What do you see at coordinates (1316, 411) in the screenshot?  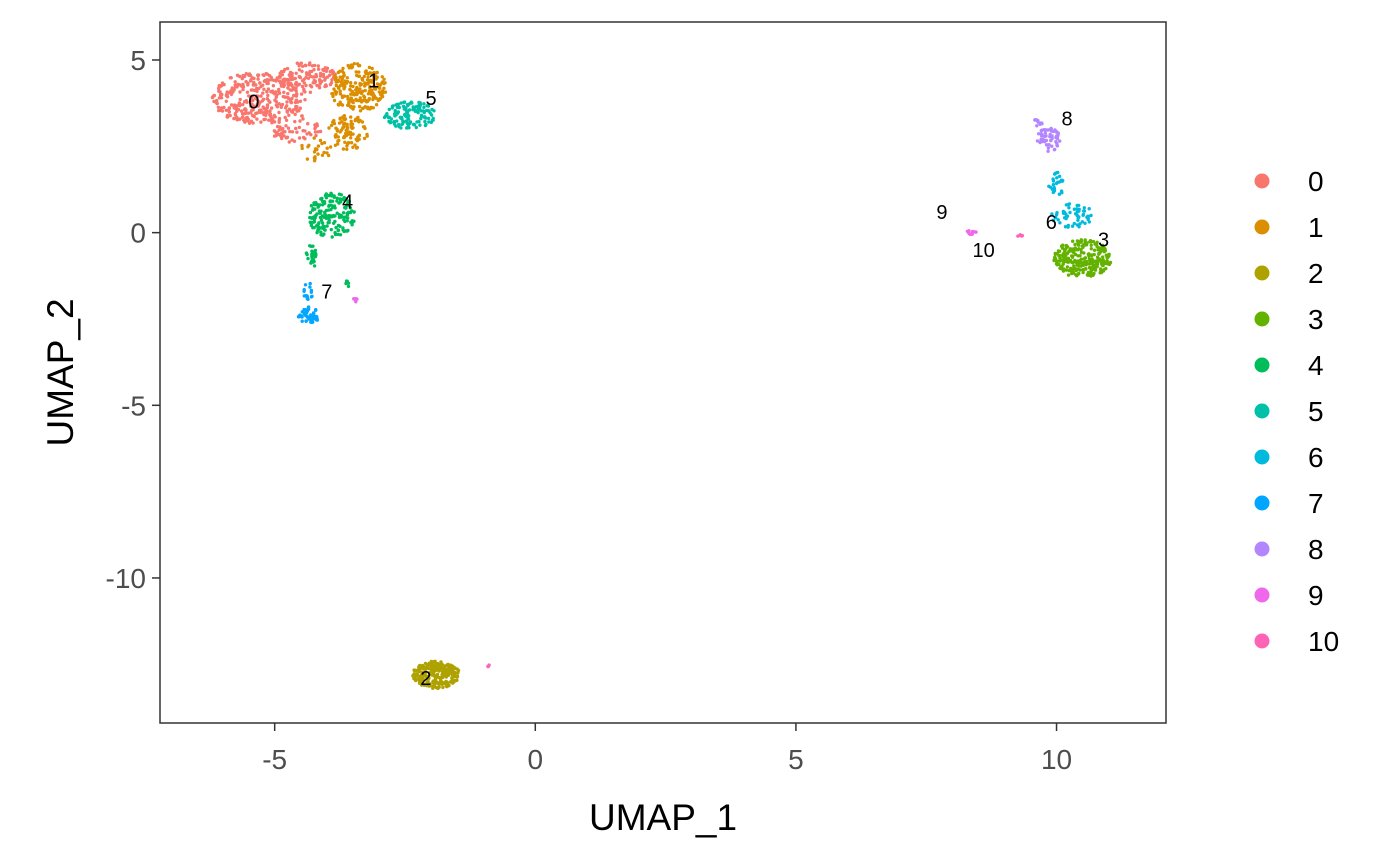 I see `legend-label-5: 5` at bounding box center [1316, 411].